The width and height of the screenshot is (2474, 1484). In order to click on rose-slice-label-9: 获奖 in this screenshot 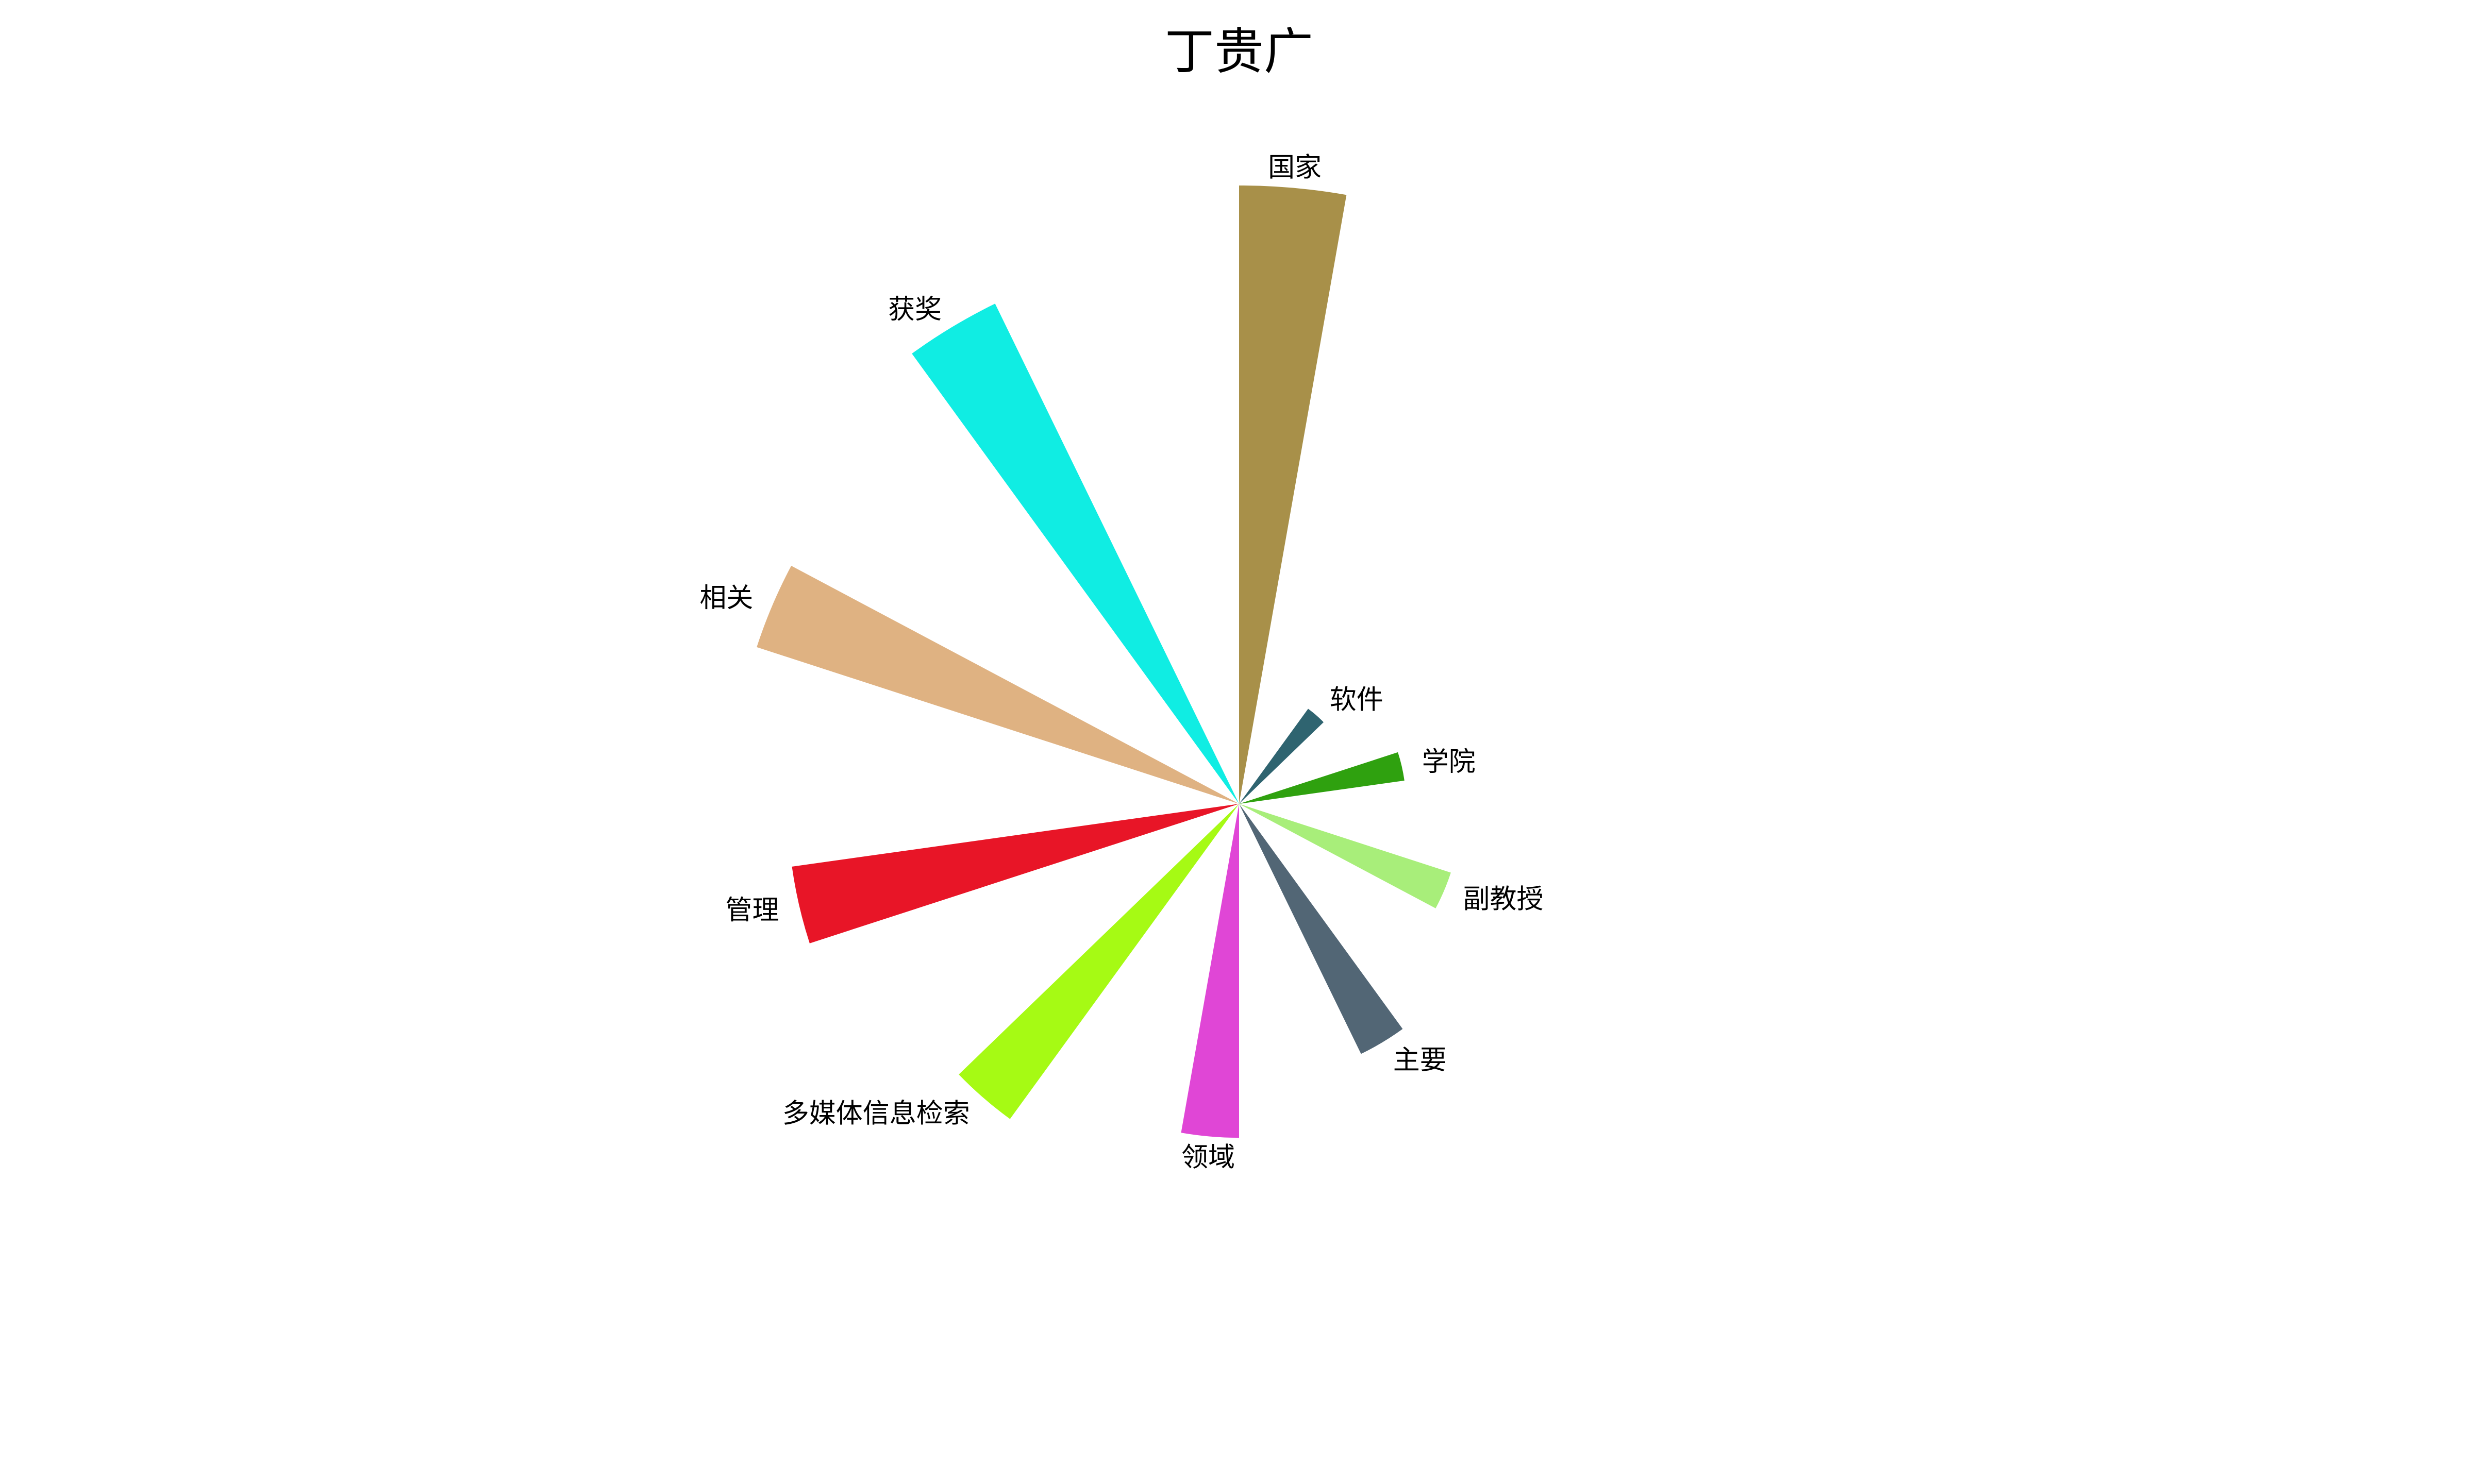, I will do `click(915, 309)`.